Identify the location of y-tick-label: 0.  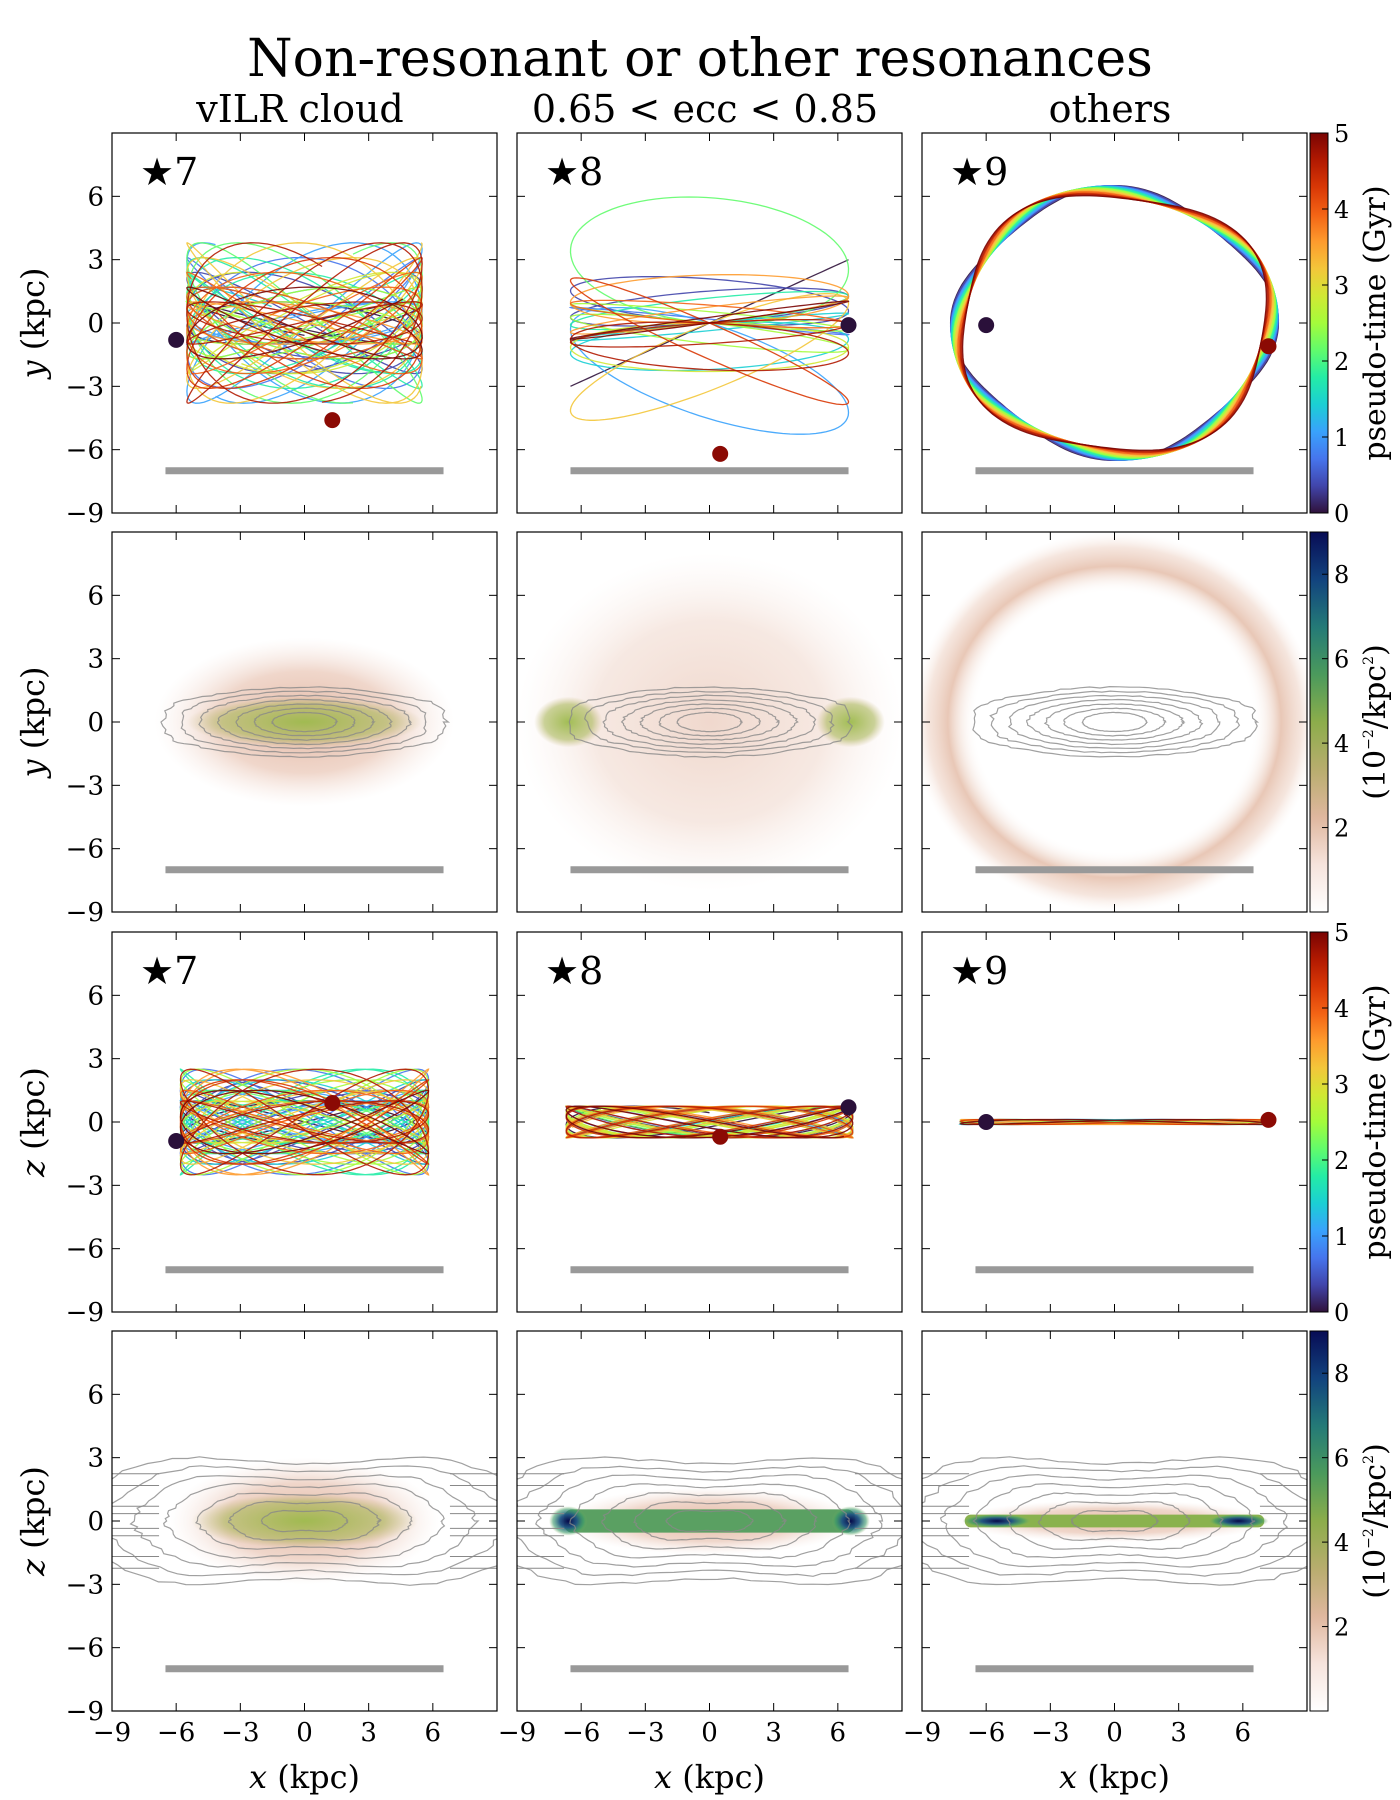
(95, 1123).